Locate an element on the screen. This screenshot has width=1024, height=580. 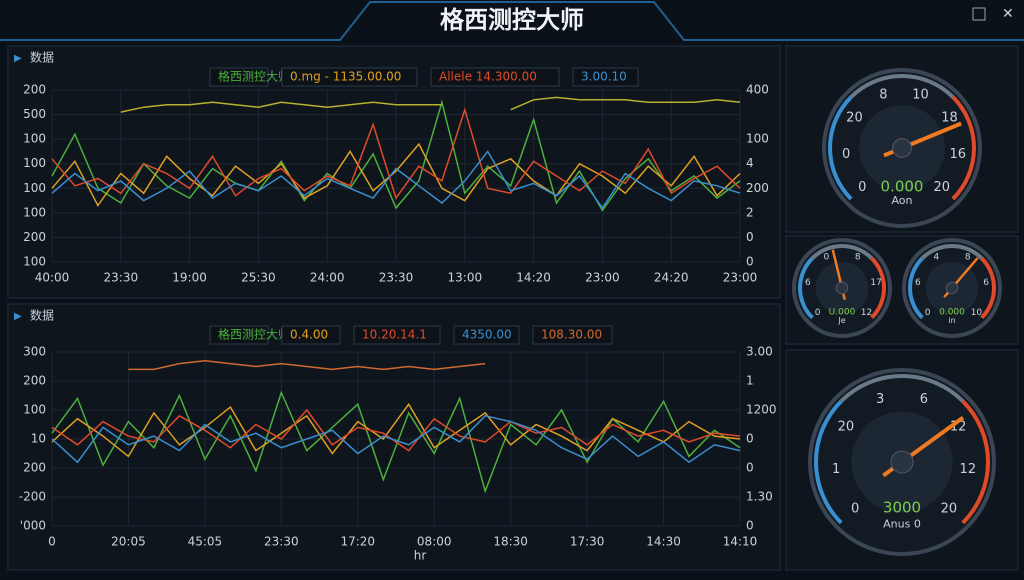
x-tick-label: 25:30 is located at coordinates (258, 278).